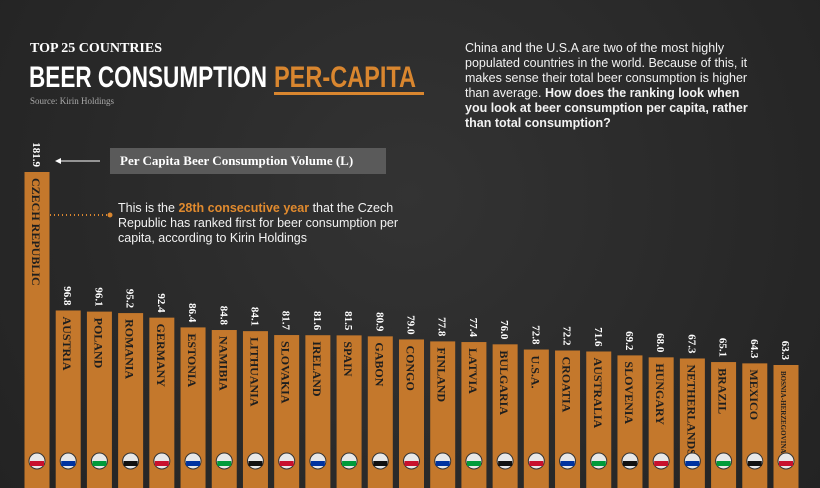  What do you see at coordinates (110, 215) in the screenshot?
I see `annotation-dot` at bounding box center [110, 215].